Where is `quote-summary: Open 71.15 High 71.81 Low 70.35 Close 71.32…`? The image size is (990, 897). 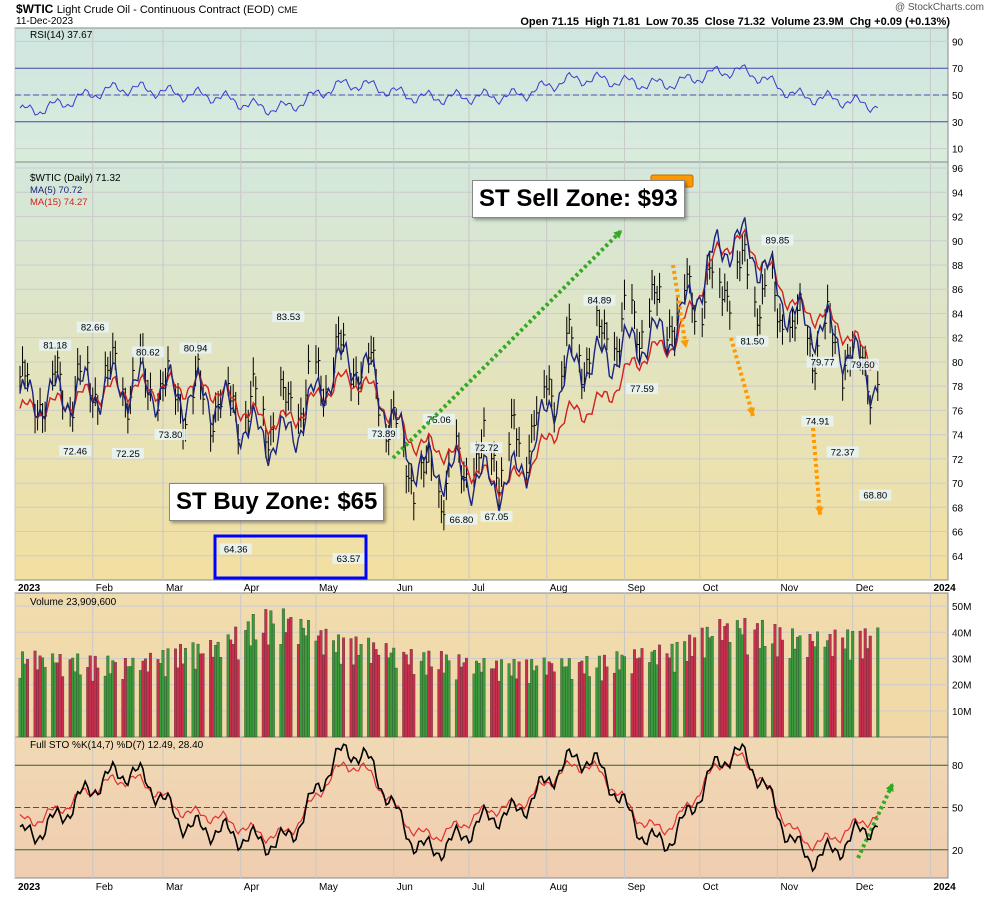 quote-summary: Open 71.15 High 71.81 Low 70.35 Close 71.32… is located at coordinates (732, 22).